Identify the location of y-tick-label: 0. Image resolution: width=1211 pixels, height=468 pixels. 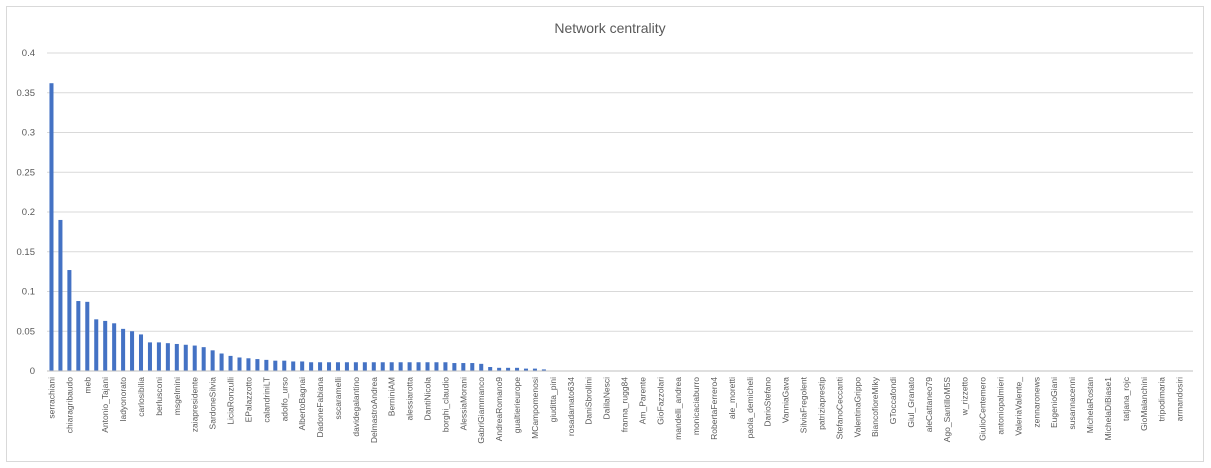
(32, 371).